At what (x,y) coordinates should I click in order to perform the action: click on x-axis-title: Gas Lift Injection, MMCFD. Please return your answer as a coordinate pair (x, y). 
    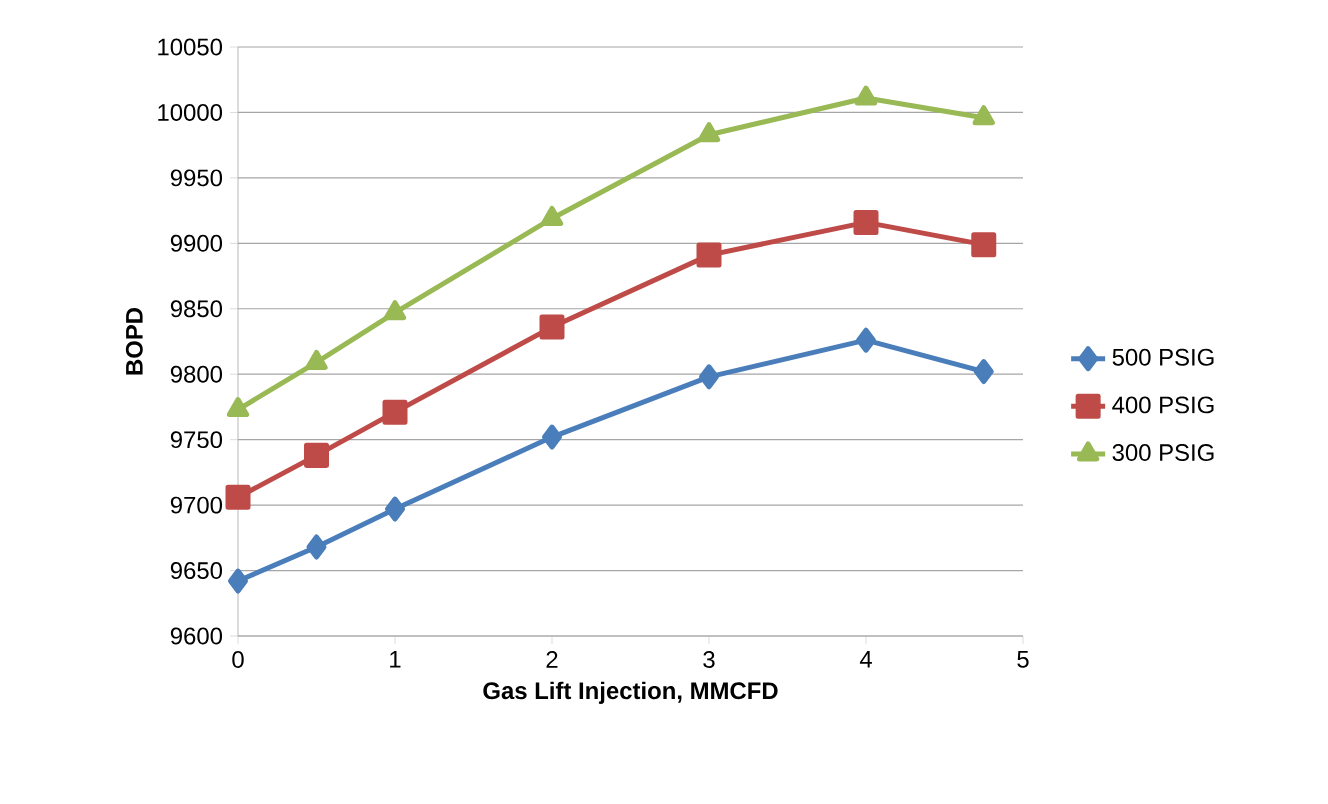
    Looking at the image, I should click on (630, 692).